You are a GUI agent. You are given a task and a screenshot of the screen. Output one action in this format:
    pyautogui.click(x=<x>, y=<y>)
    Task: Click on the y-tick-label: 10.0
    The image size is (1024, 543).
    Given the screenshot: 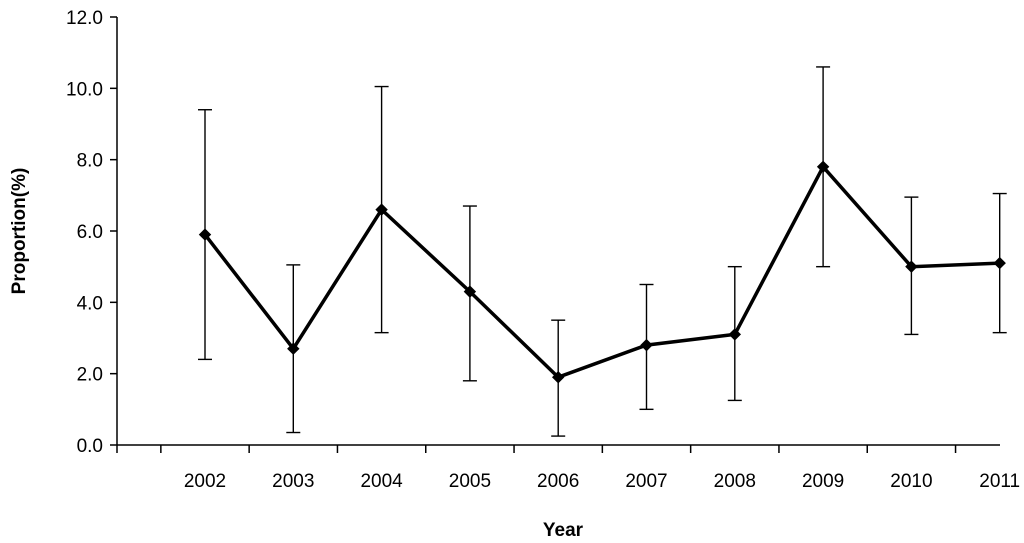 What is the action you would take?
    pyautogui.click(x=84, y=89)
    